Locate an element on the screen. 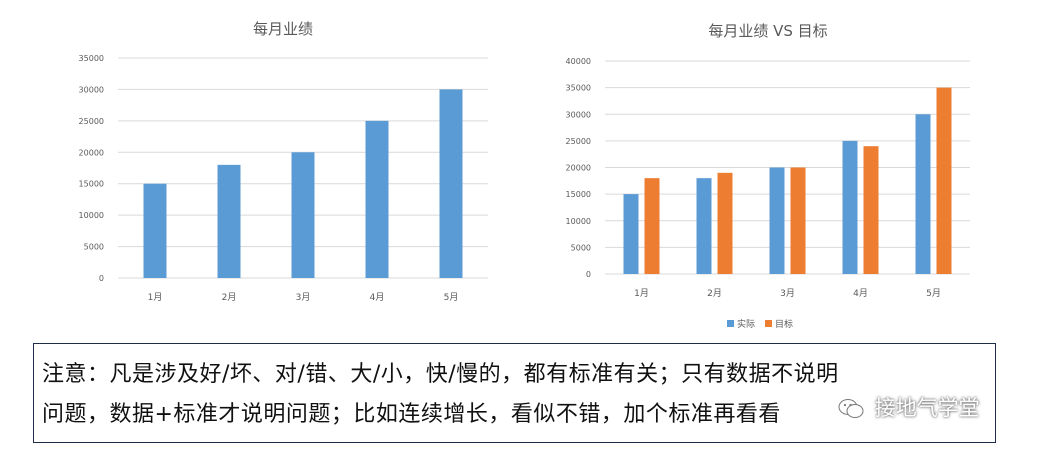 Image resolution: width=1041 pixels, height=453 pixels. bar-value-3月 is located at coordinates (303, 215).